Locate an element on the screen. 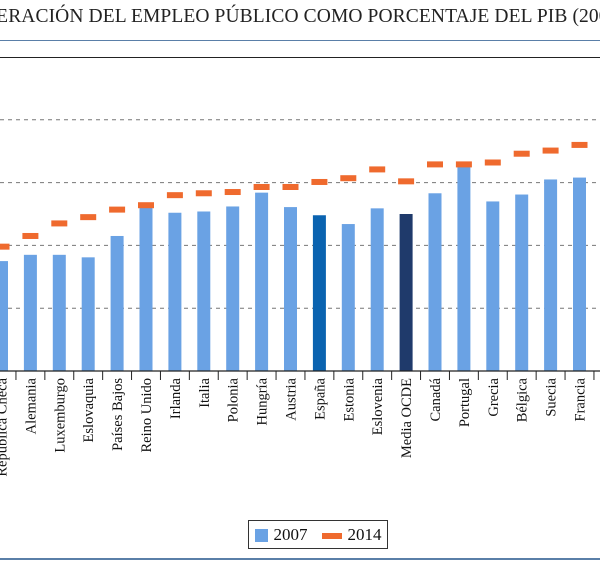  legend-swatch-bar is located at coordinates (261, 536).